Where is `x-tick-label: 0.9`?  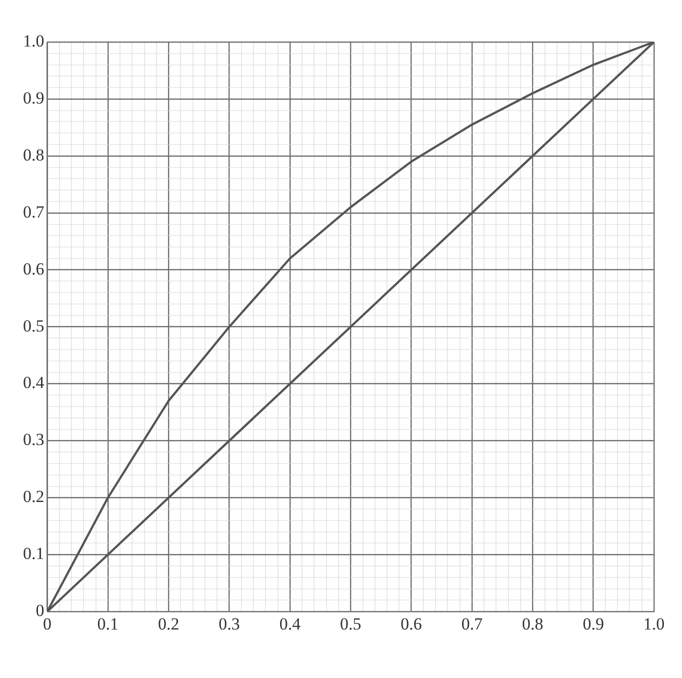
x-tick-label: 0.9 is located at coordinates (593, 624).